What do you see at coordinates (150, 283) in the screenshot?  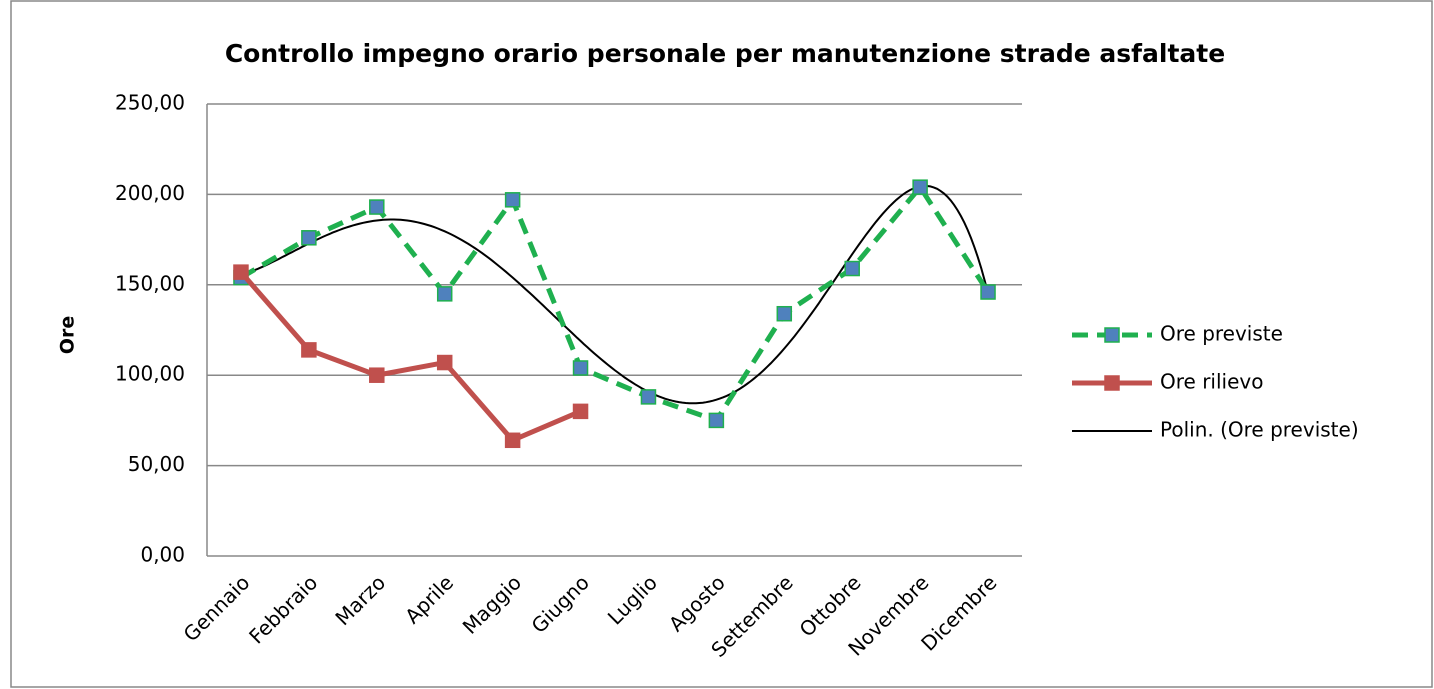 I see `y-tick-label: 150,00` at bounding box center [150, 283].